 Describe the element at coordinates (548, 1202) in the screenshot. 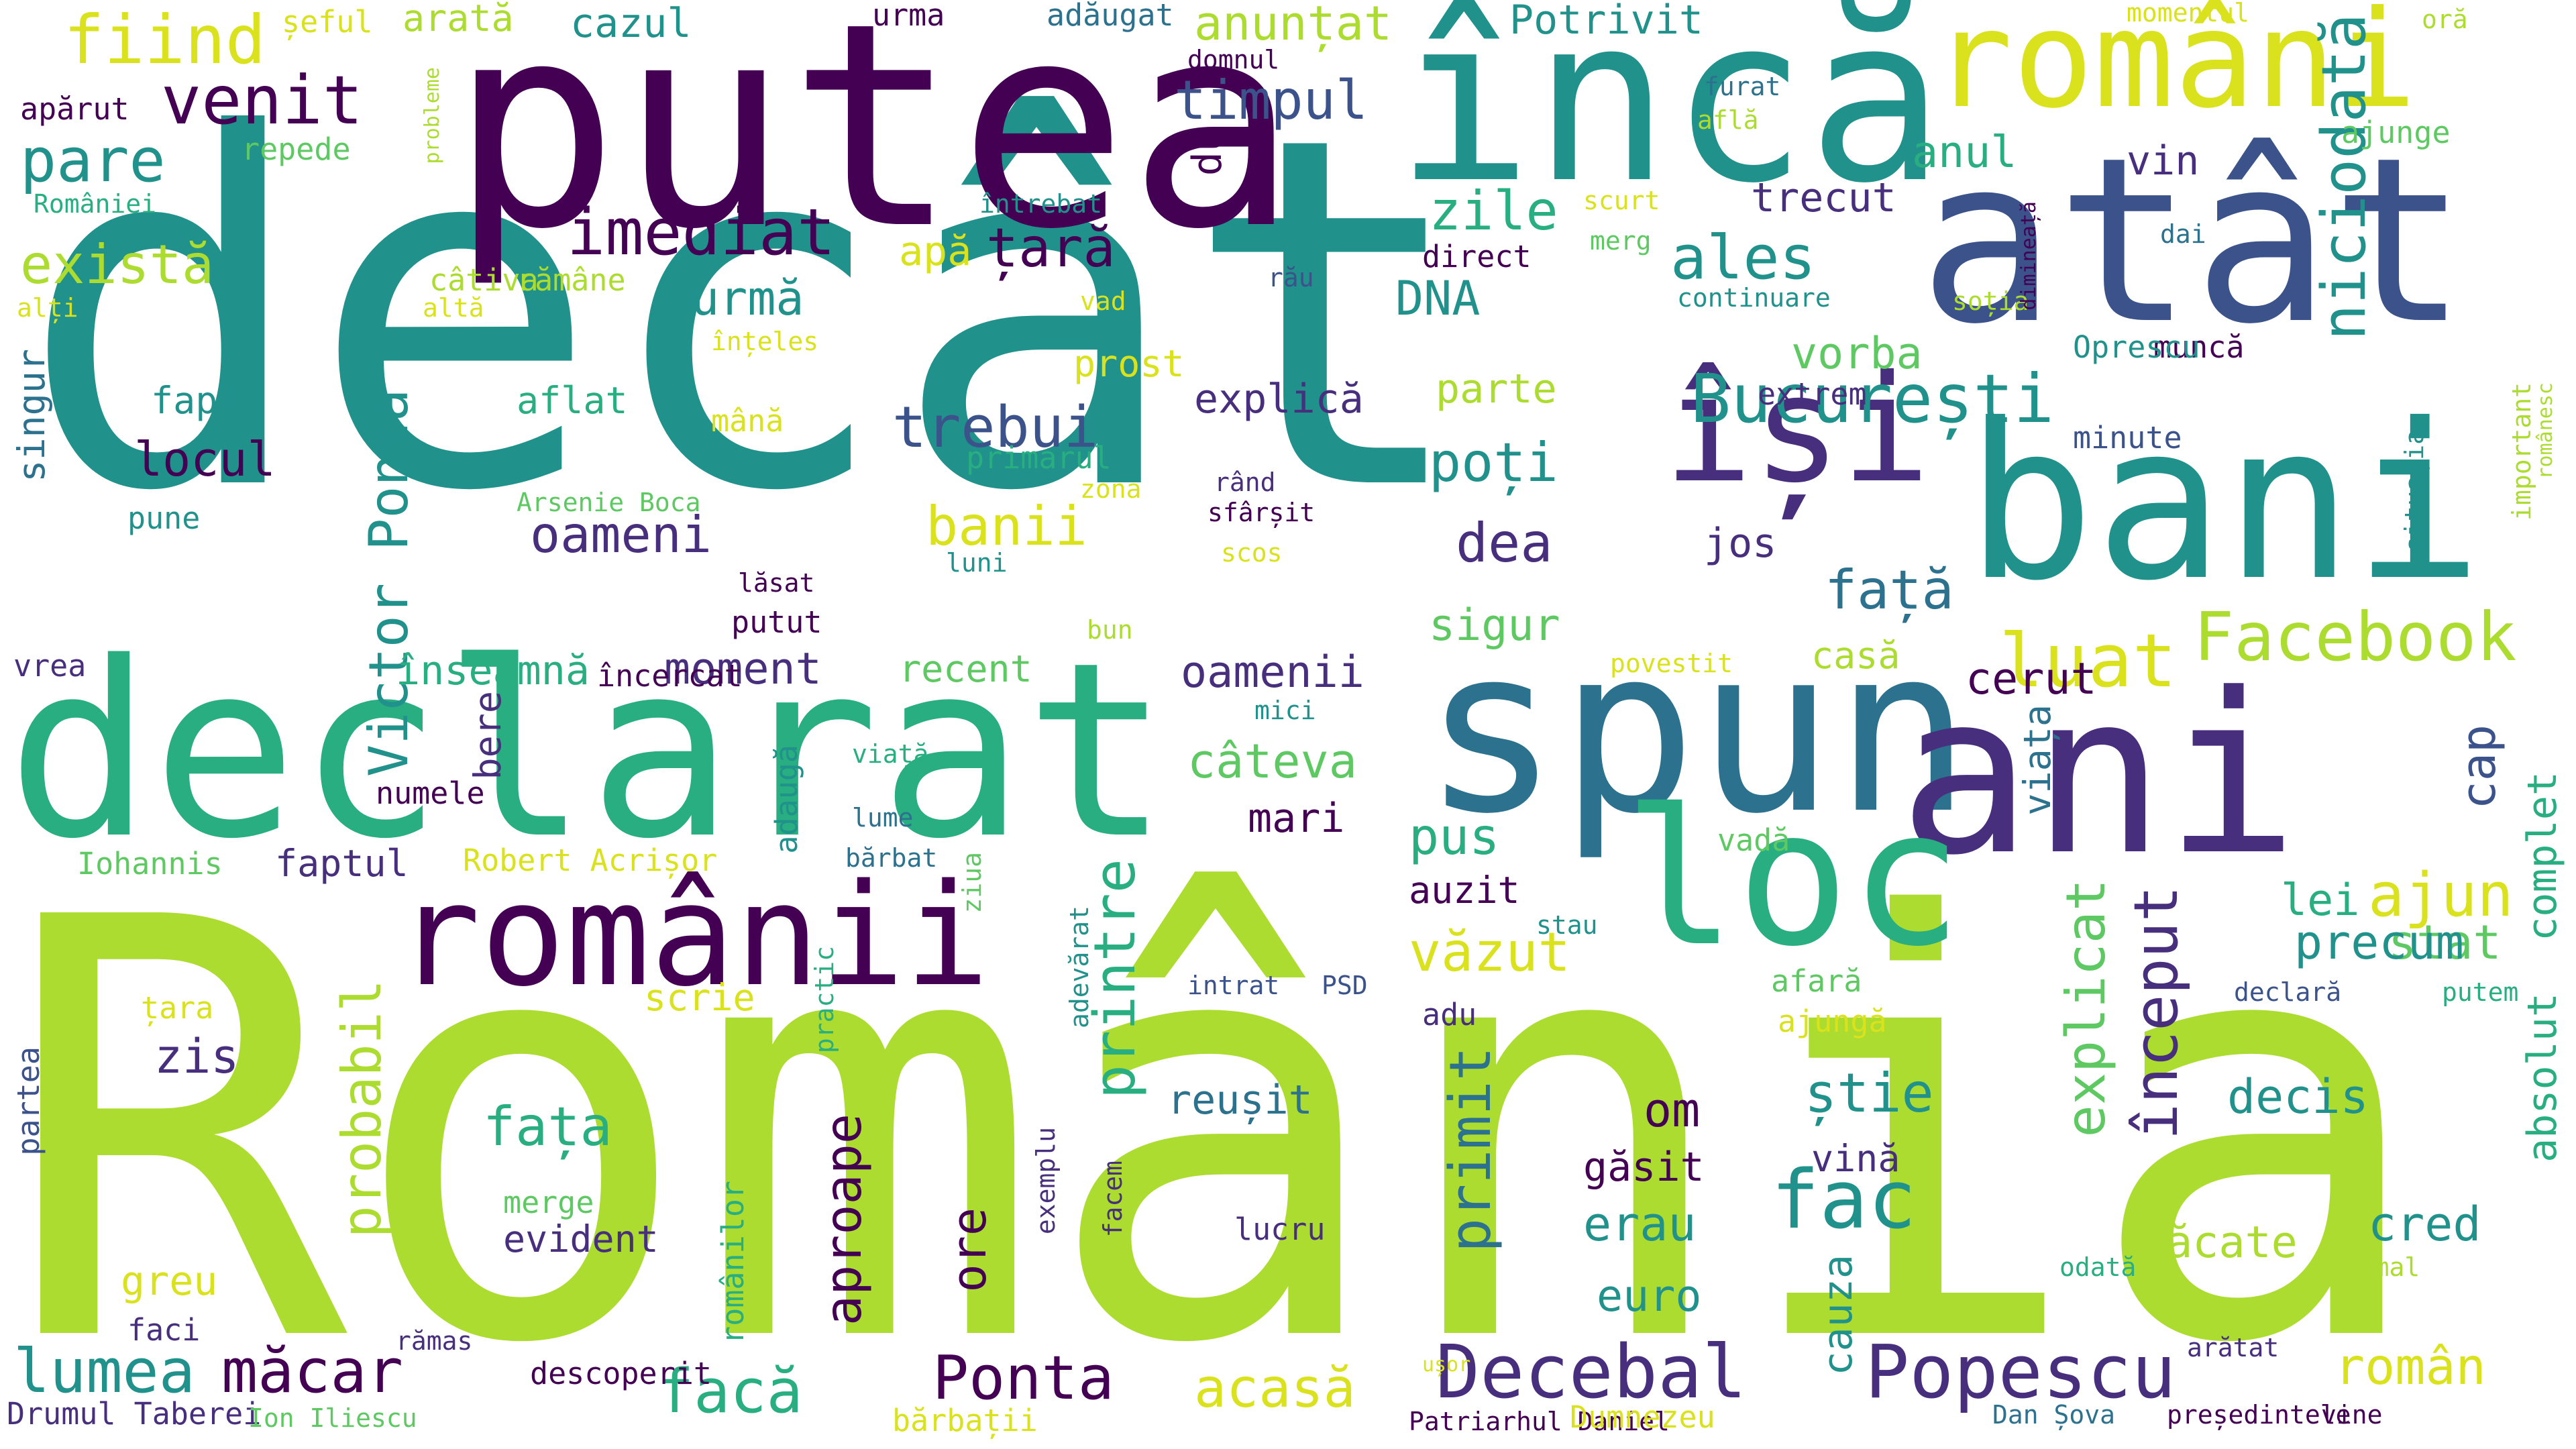

I see `word: merge` at that location.